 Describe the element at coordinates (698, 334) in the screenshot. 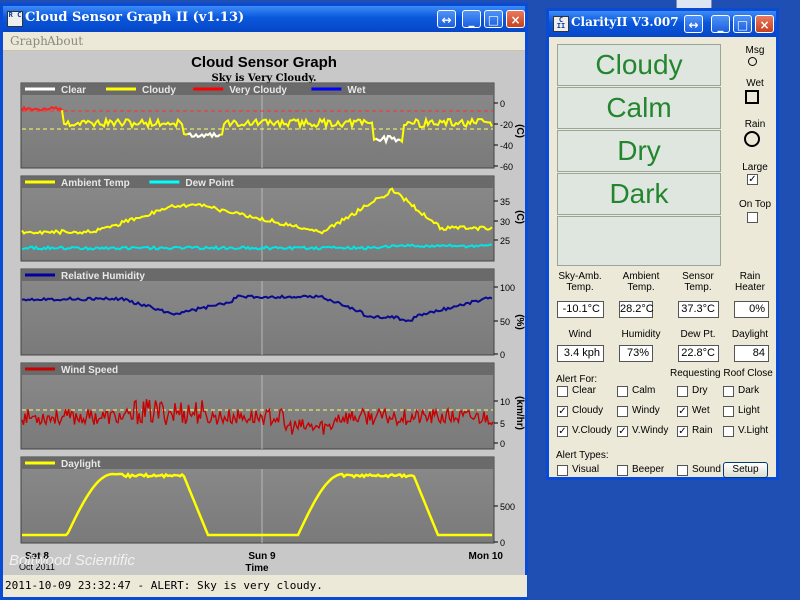

I see `dew-point-label: Dew Pt.` at that location.